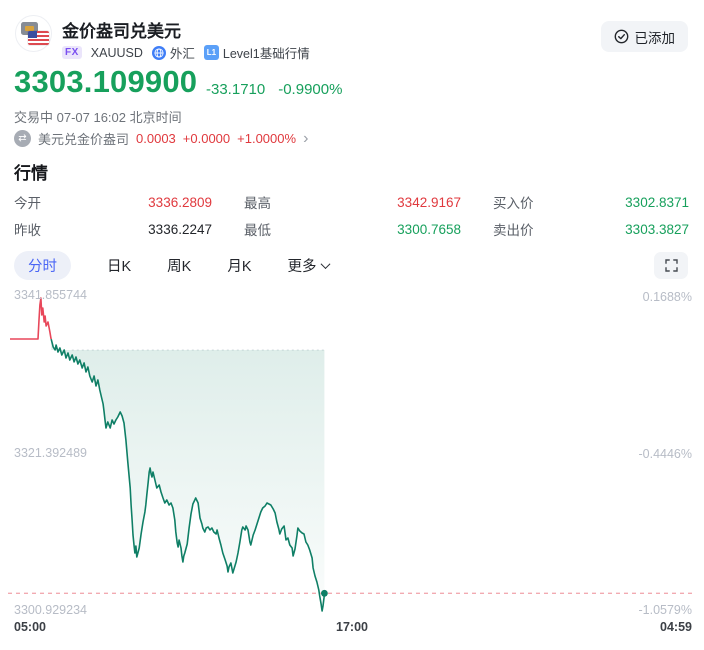 This screenshot has width=704, height=650. What do you see at coordinates (30, 627) in the screenshot?
I see `x-axis-label-start: 05:00` at bounding box center [30, 627].